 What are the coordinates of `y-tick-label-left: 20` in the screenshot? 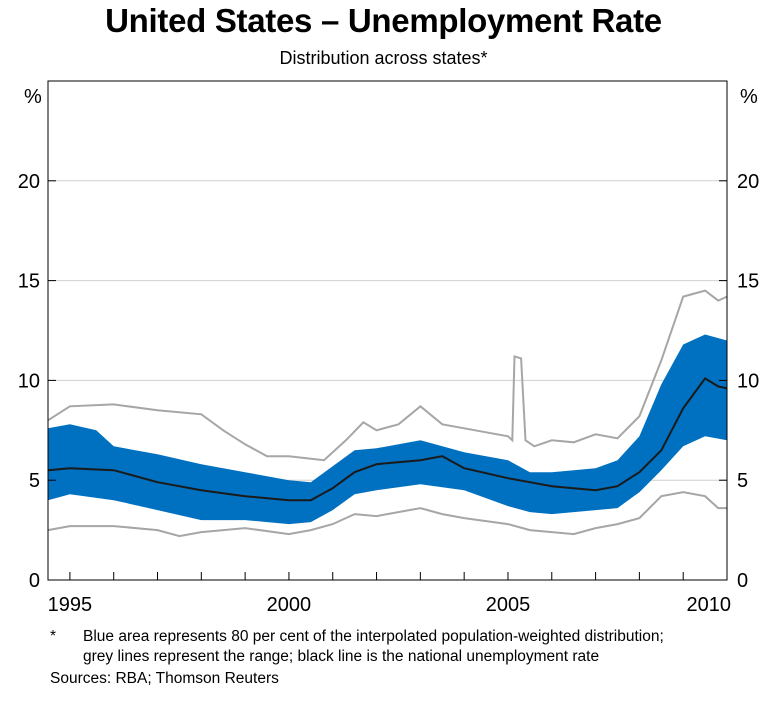 It's located at (29, 182).